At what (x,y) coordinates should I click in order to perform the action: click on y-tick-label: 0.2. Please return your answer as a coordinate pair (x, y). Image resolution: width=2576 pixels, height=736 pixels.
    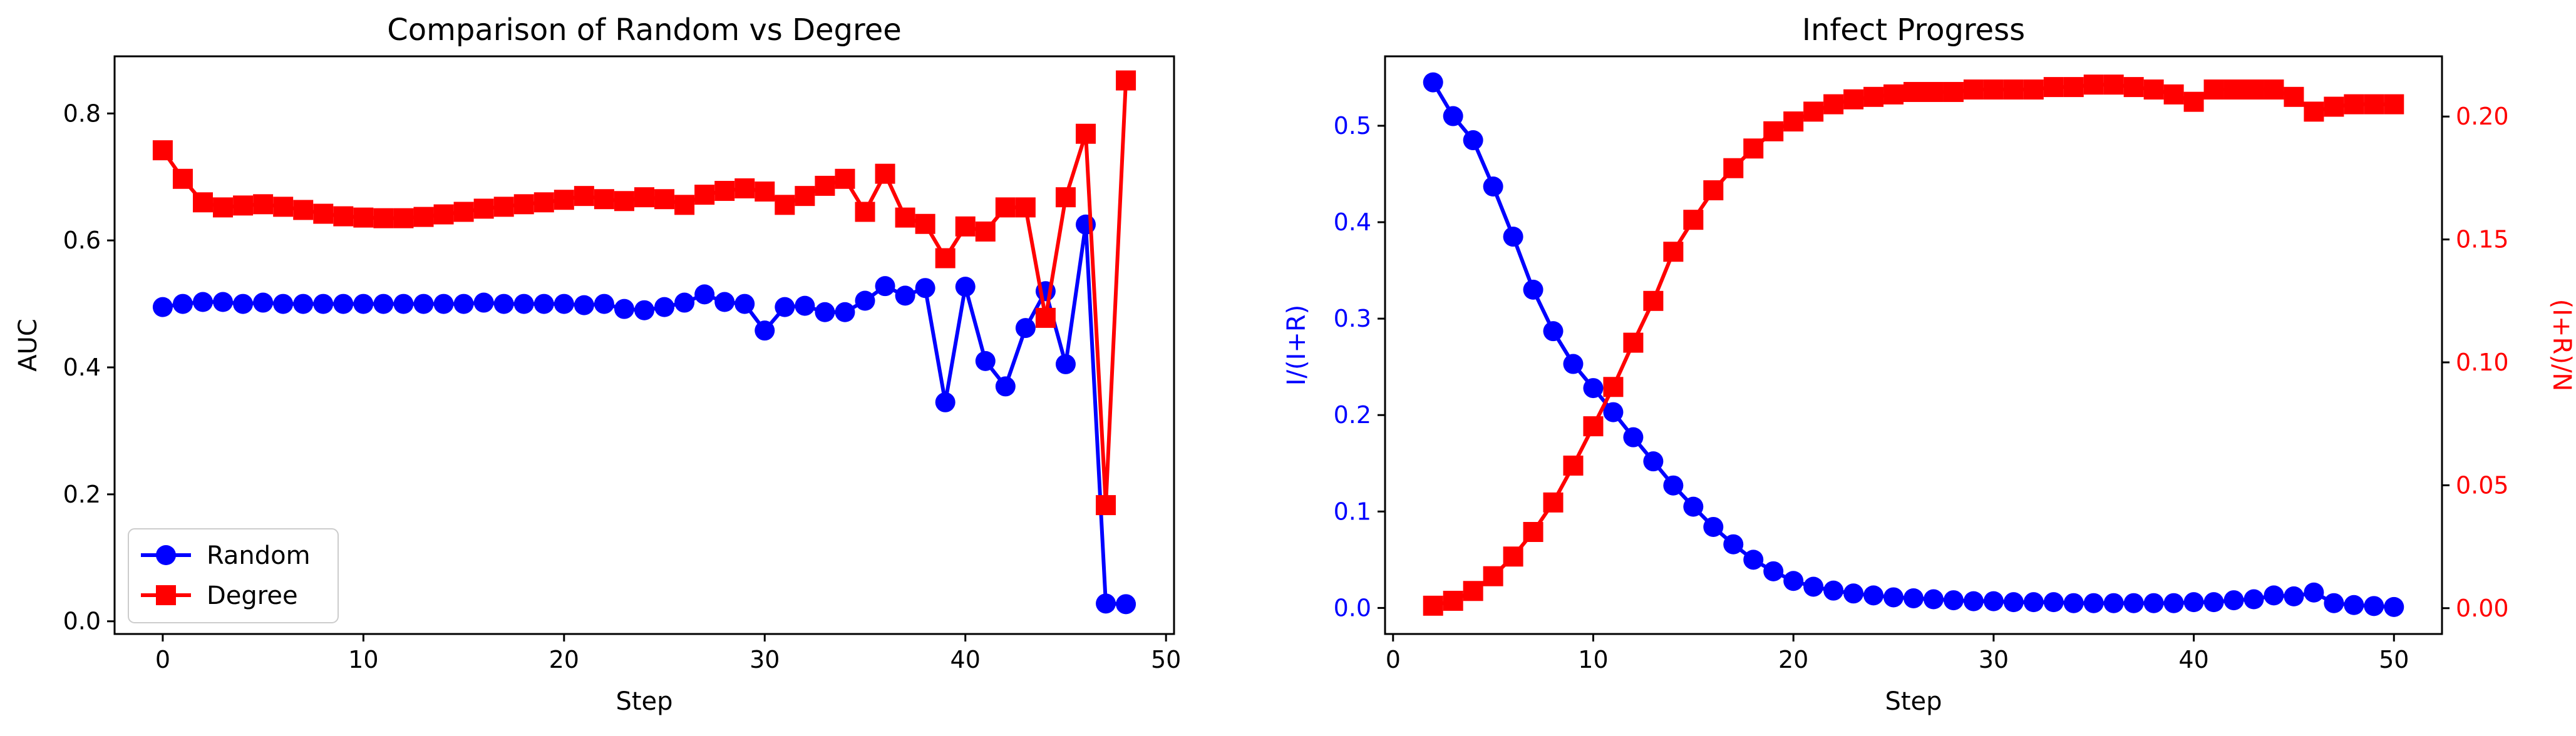
    Looking at the image, I should click on (1352, 415).